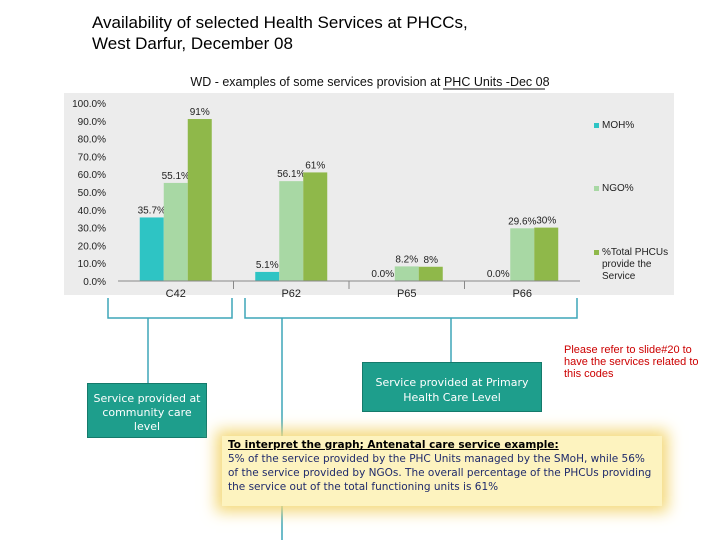 This screenshot has width=720, height=540. I want to click on data-label: 56.1%, so click(291, 174).